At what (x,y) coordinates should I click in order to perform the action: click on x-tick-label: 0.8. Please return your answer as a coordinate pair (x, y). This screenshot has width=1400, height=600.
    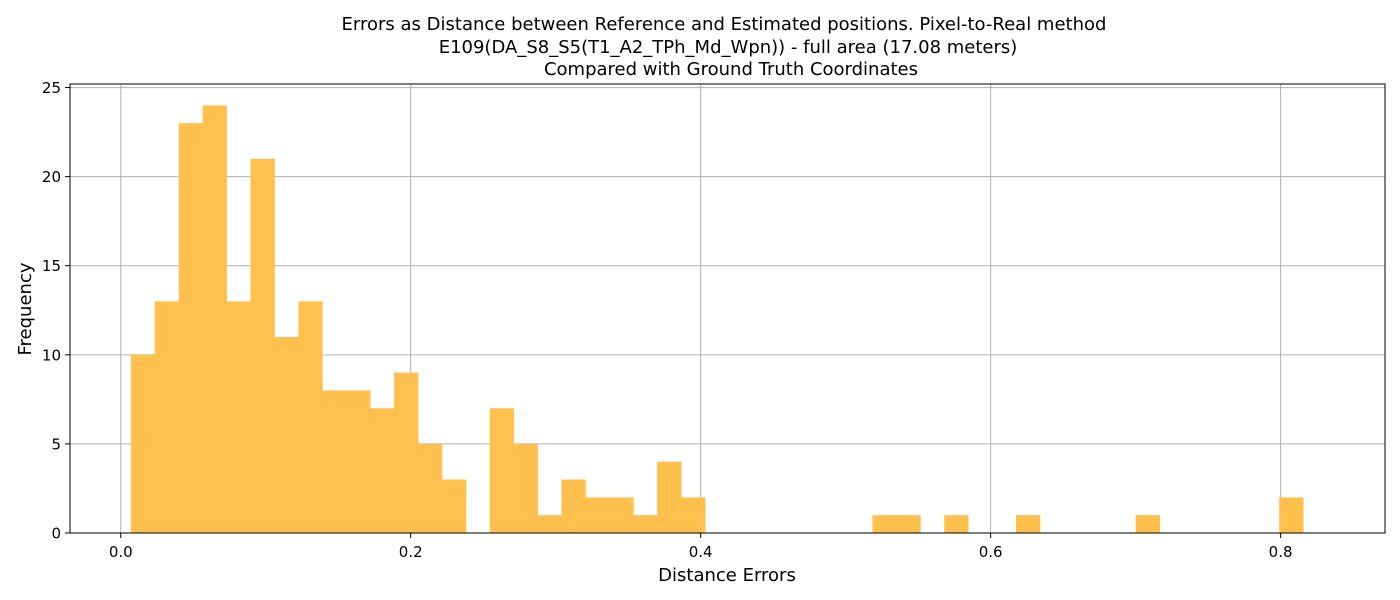
    Looking at the image, I should click on (1281, 552).